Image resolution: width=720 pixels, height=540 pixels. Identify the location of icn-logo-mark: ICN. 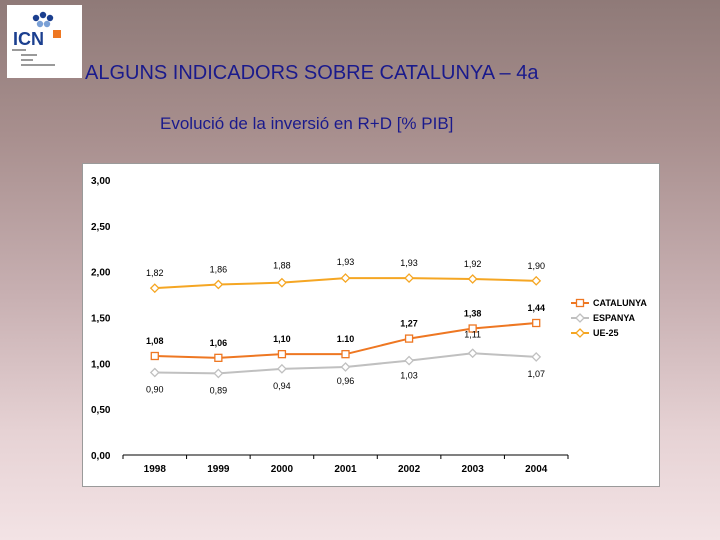
(36, 38).